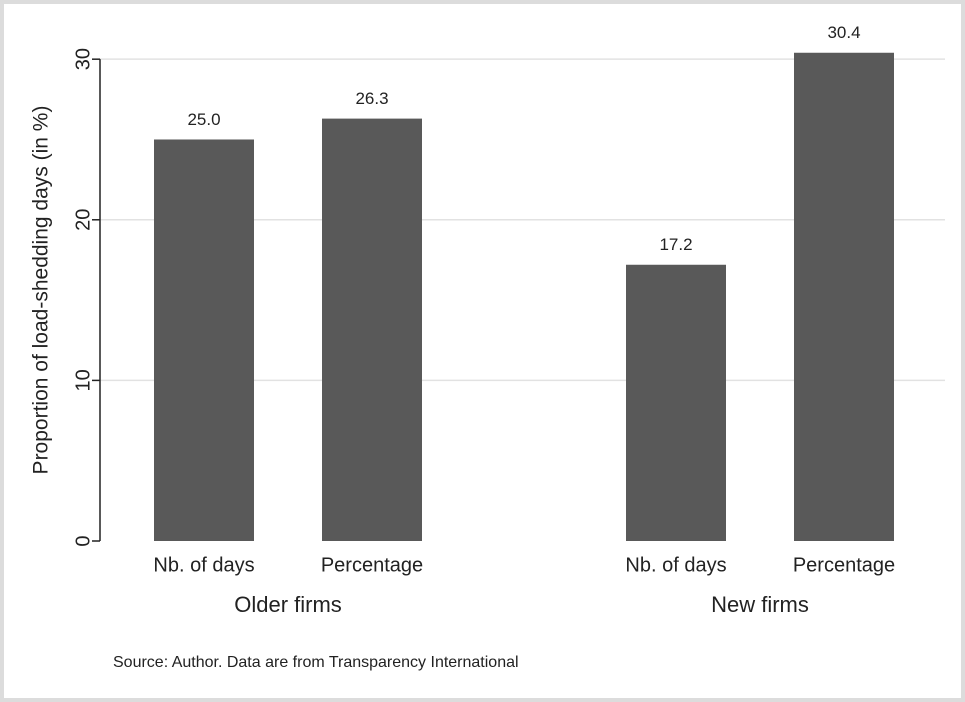 Image resolution: width=965 pixels, height=702 pixels. Describe the element at coordinates (288, 604) in the screenshot. I see `group-label: Older firms` at that location.